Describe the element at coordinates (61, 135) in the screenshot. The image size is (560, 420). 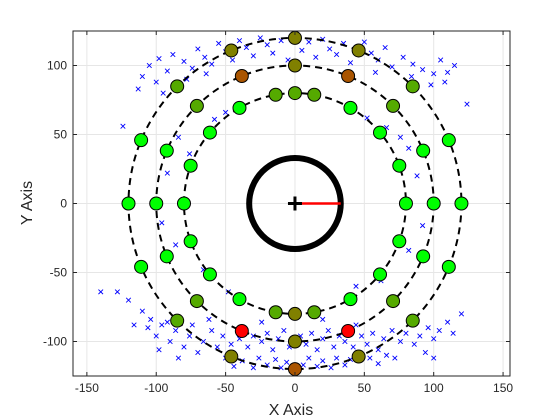
I see `y-tick-label: 50` at that location.